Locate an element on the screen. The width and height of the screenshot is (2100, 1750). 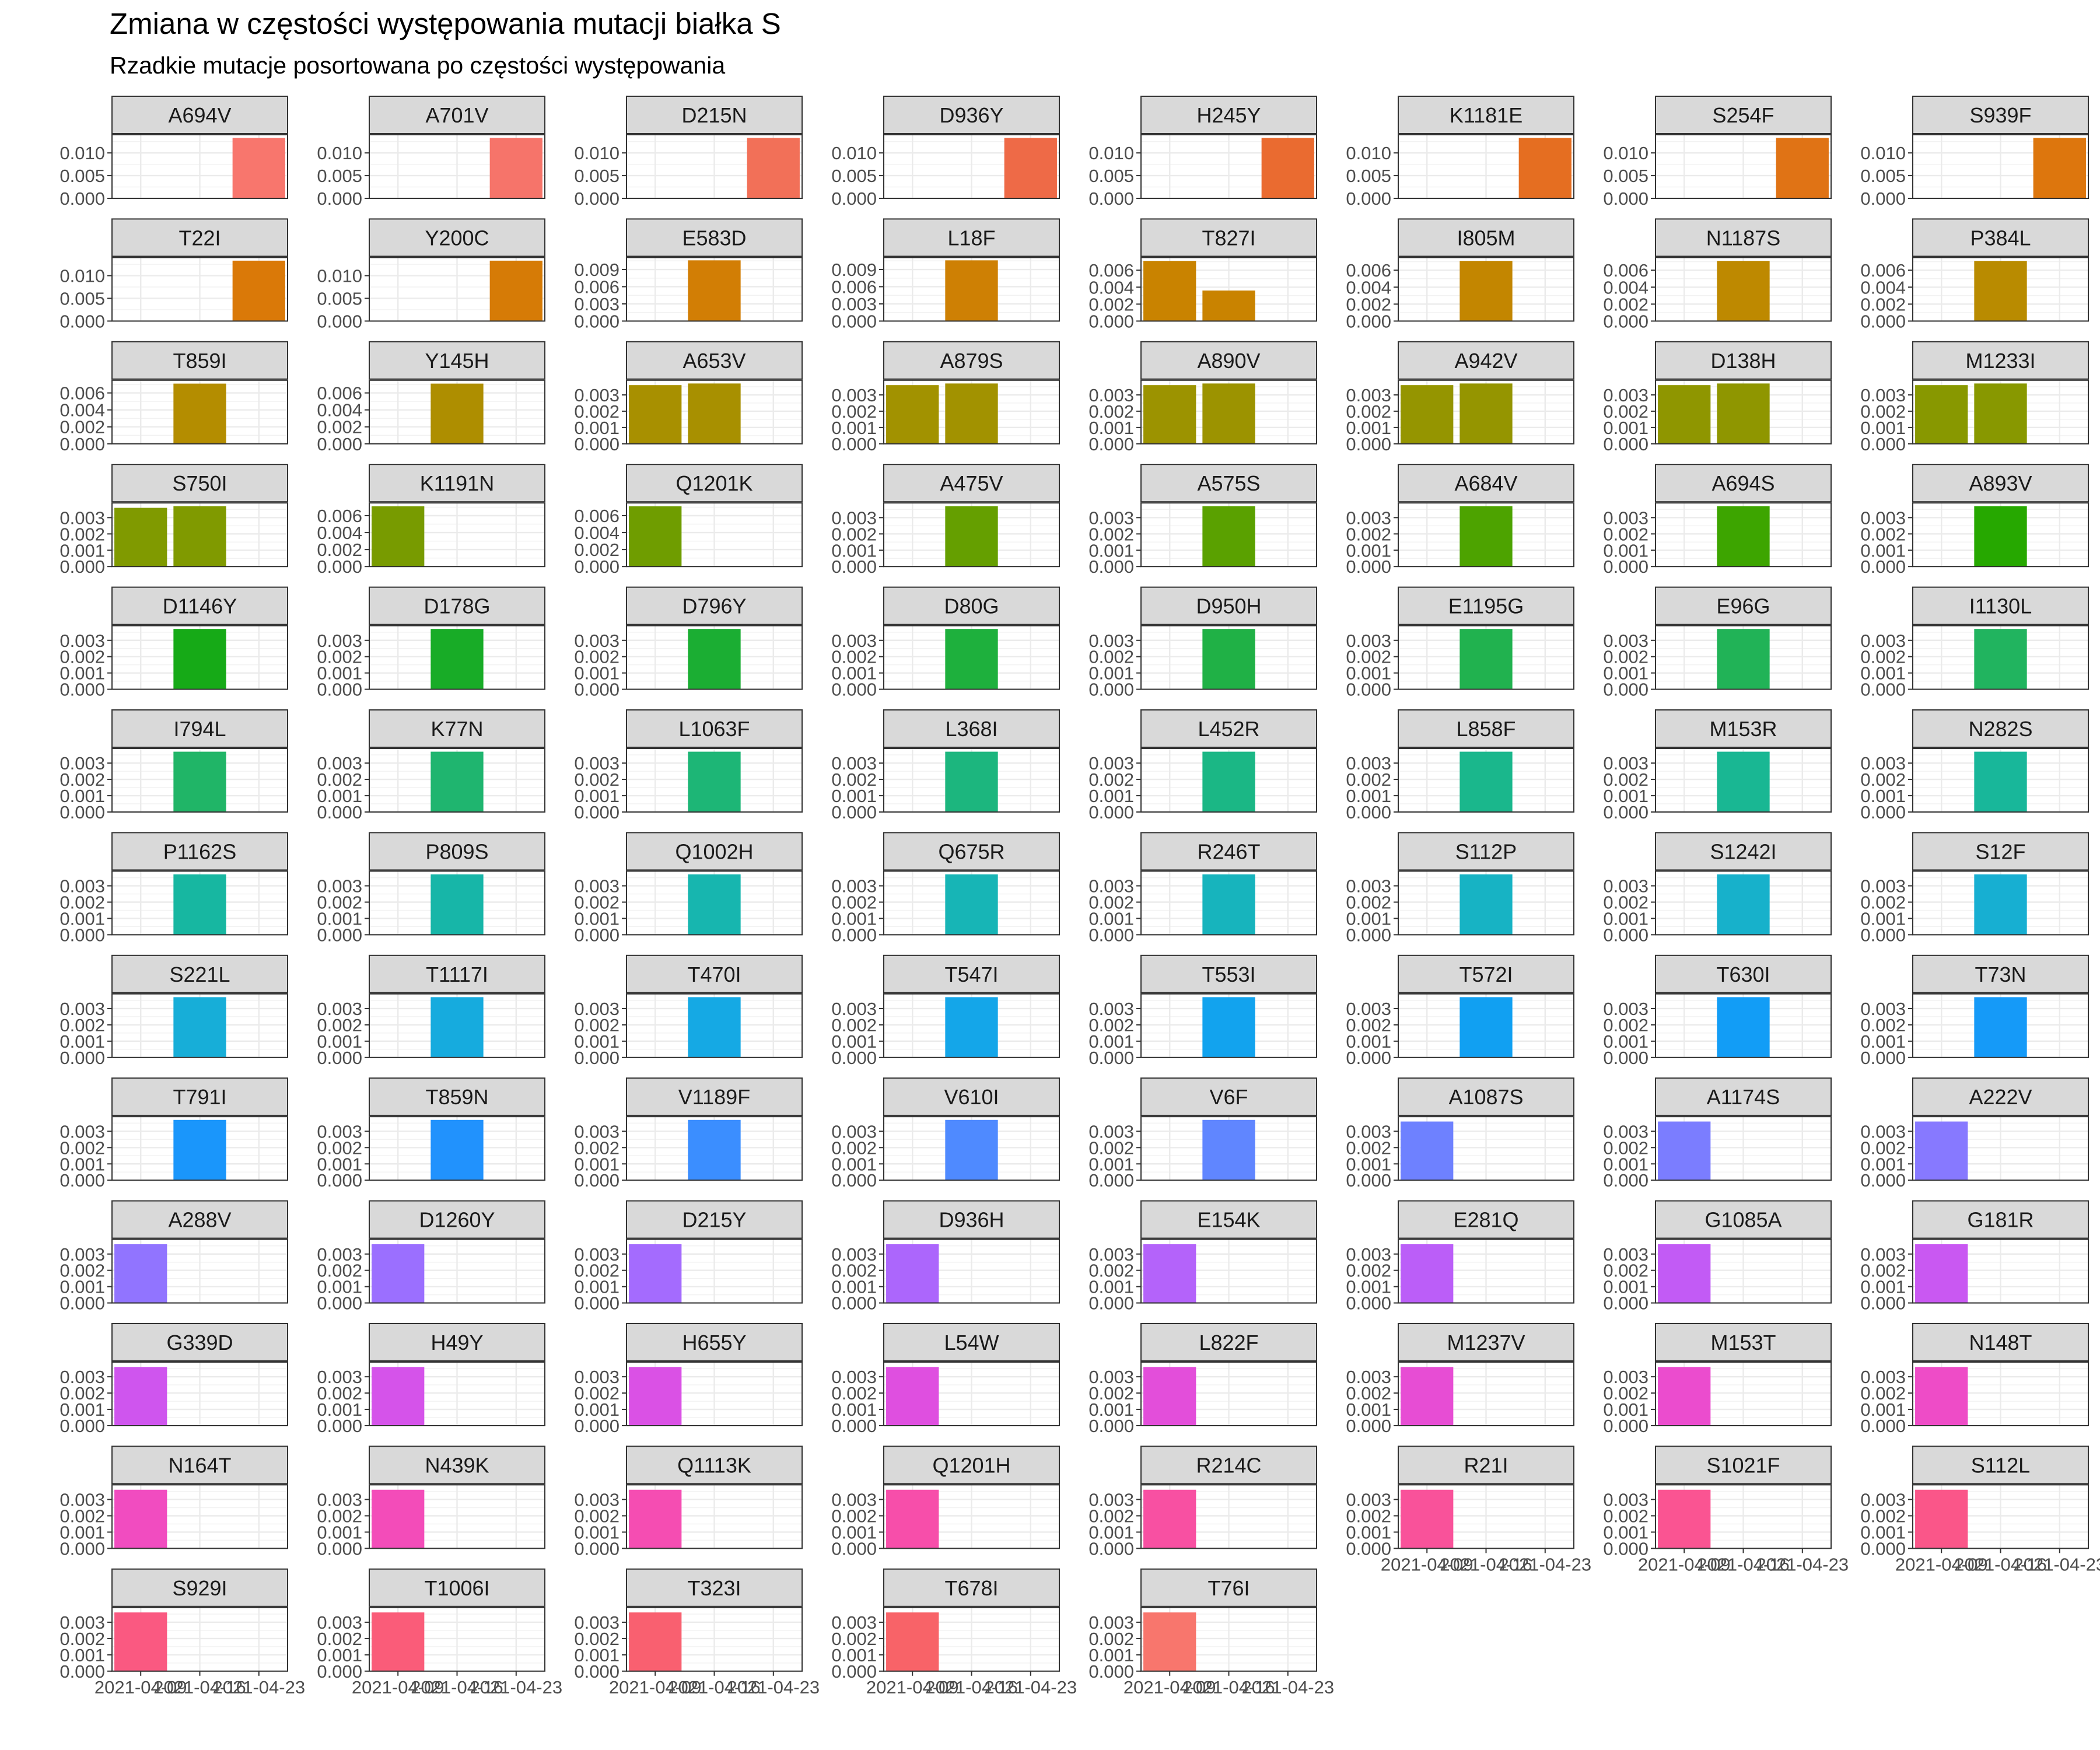
facet-strip-label: T859N is located at coordinates (456, 1097).